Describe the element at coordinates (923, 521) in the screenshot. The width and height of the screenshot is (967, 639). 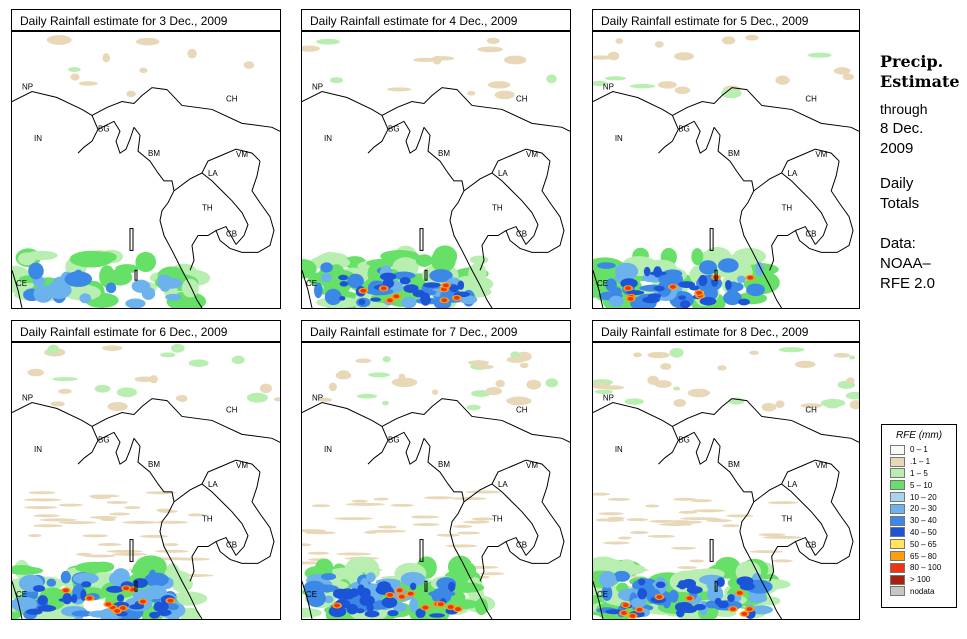
I see `legend-label: 30 – 40` at that location.